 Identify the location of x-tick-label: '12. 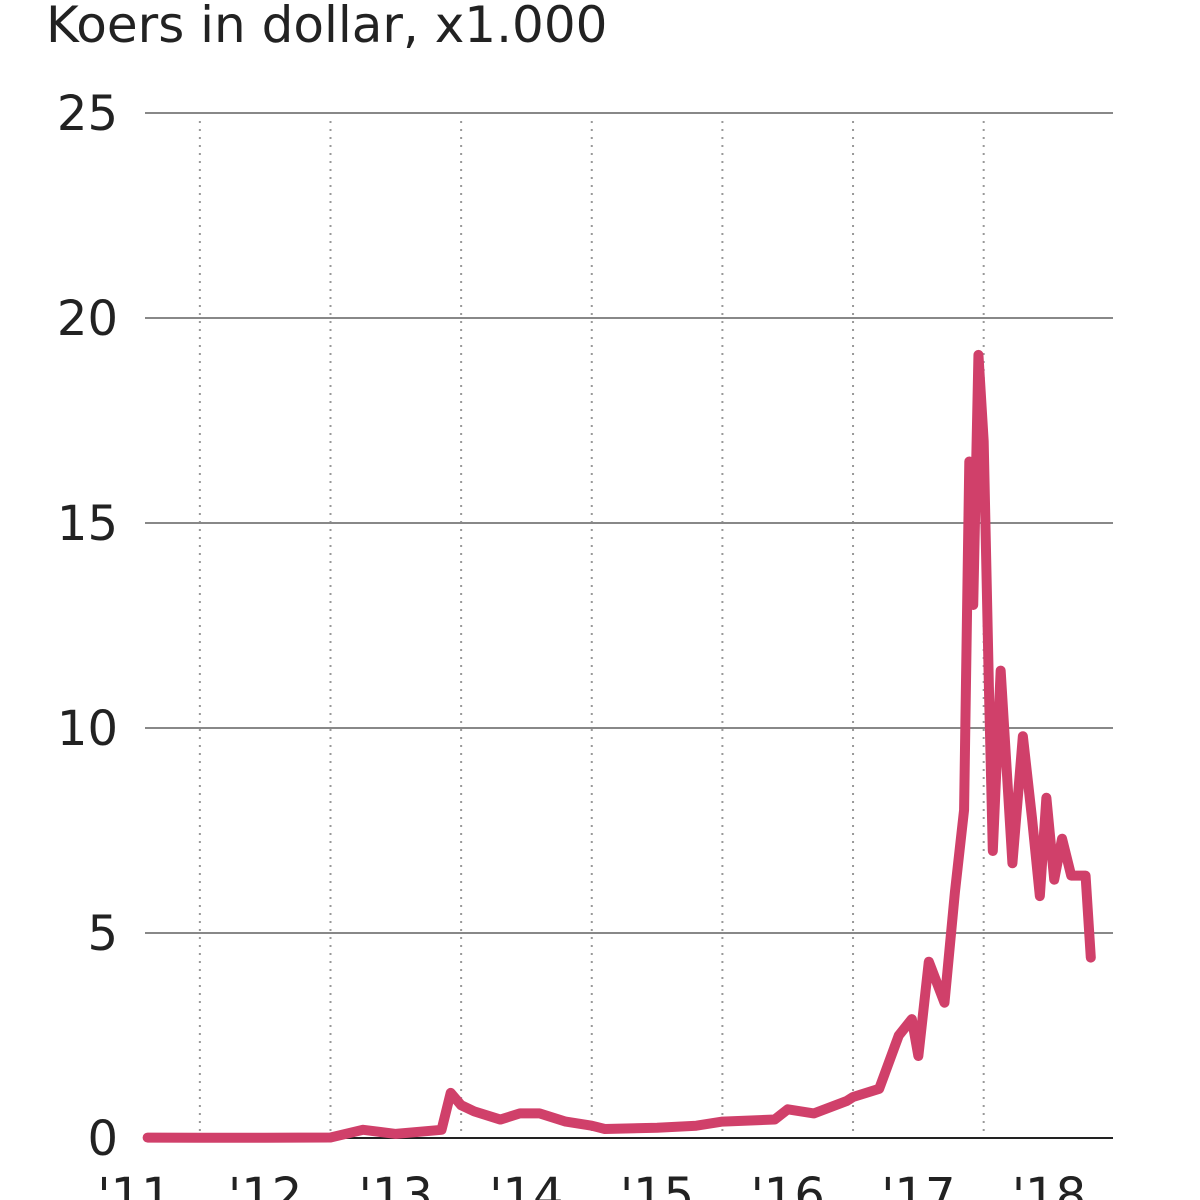
(265, 1184).